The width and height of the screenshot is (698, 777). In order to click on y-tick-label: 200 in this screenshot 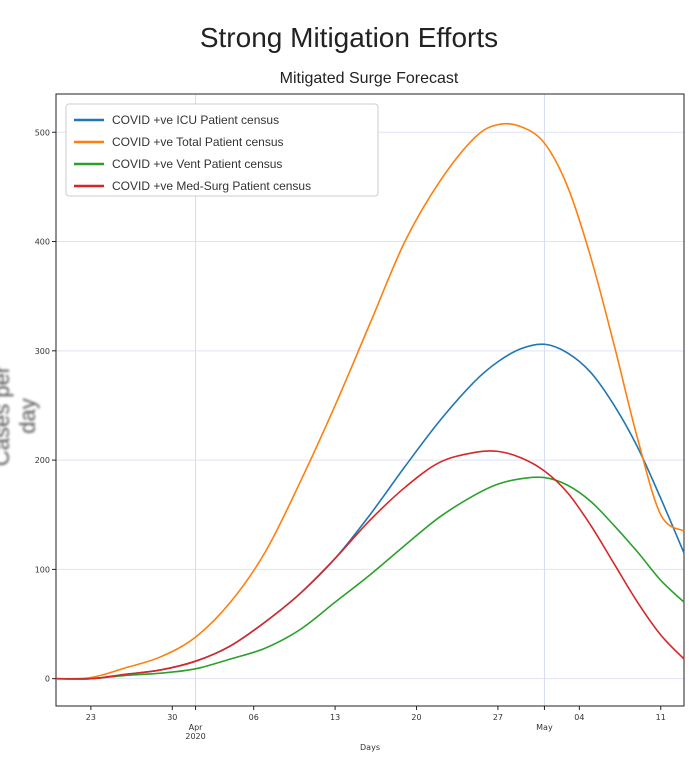, I will do `click(42, 460)`.